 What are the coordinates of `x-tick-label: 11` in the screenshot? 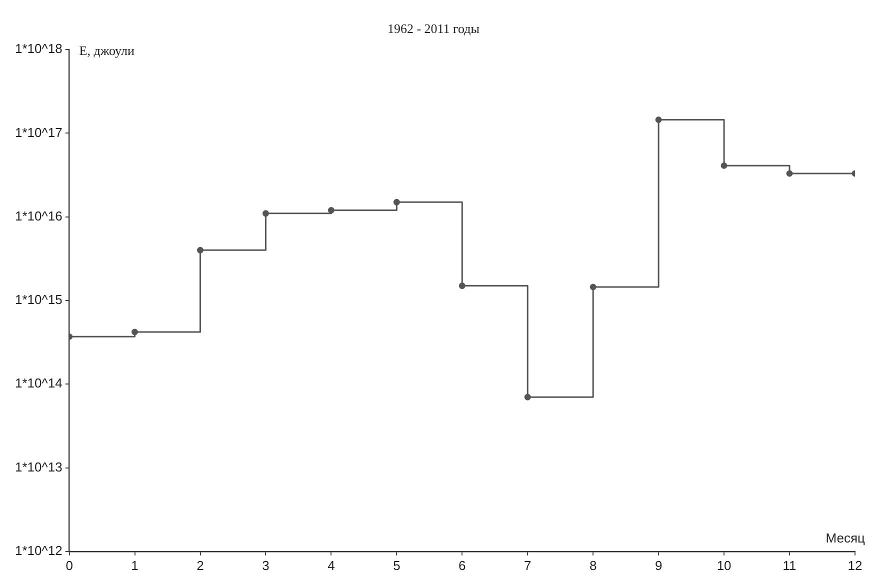 It's located at (789, 565).